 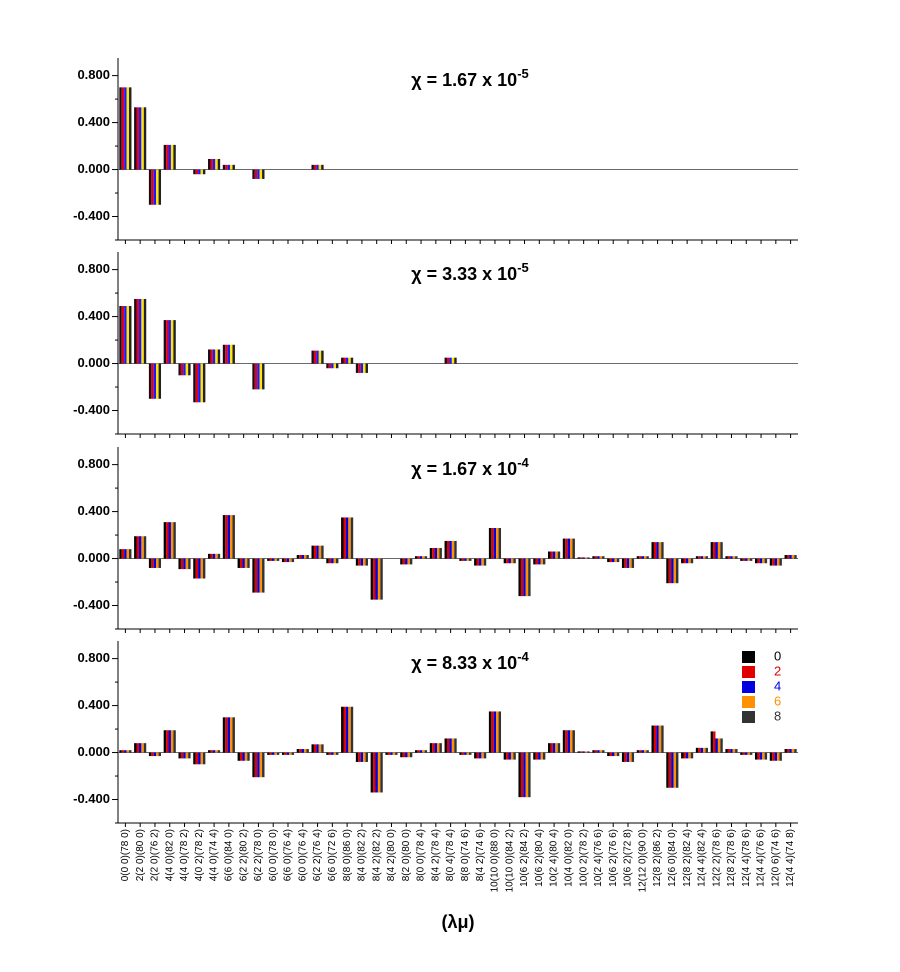 I want to click on x-tick-label: 6(6 0)(76 4), so click(x=288, y=855).